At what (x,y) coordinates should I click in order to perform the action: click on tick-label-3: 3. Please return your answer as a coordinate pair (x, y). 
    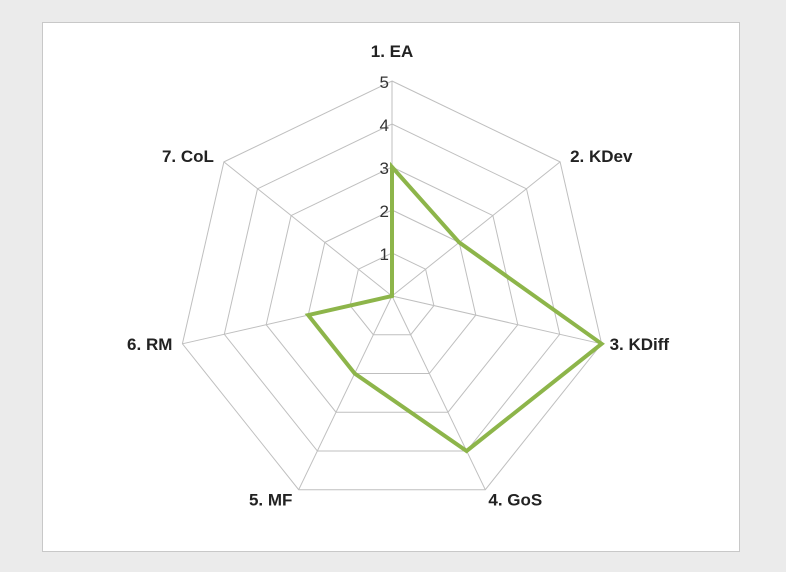
    Looking at the image, I should click on (384, 168).